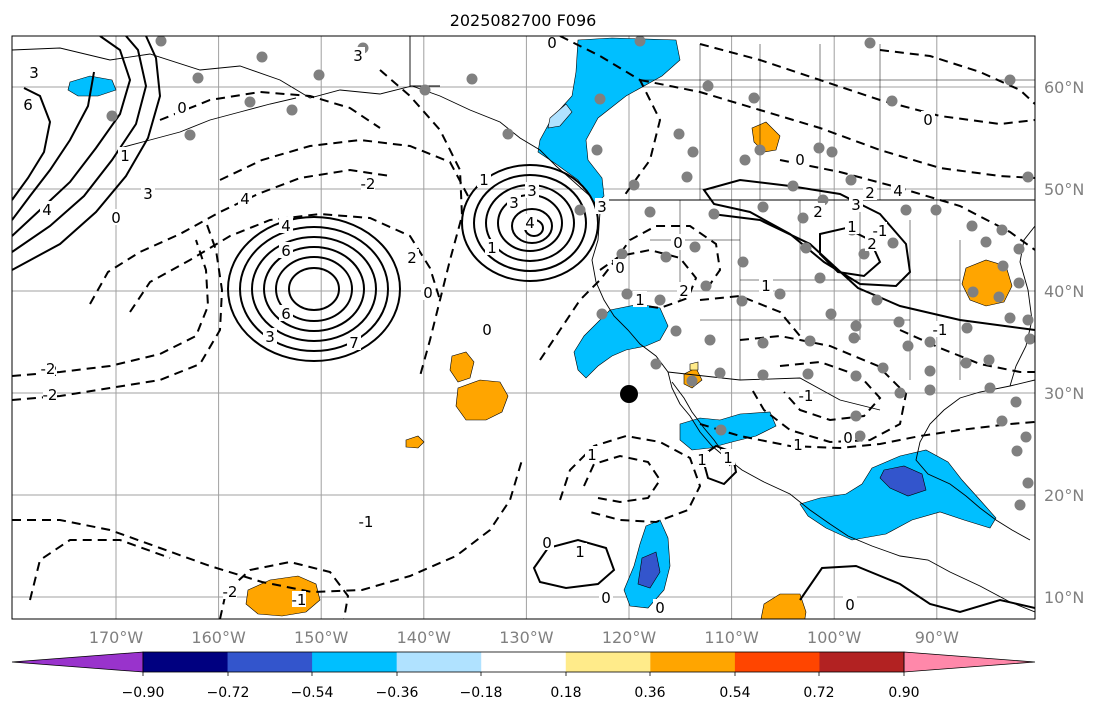  Describe the element at coordinates (917, 589) in the screenshot. I see `contour-central-am` at that location.